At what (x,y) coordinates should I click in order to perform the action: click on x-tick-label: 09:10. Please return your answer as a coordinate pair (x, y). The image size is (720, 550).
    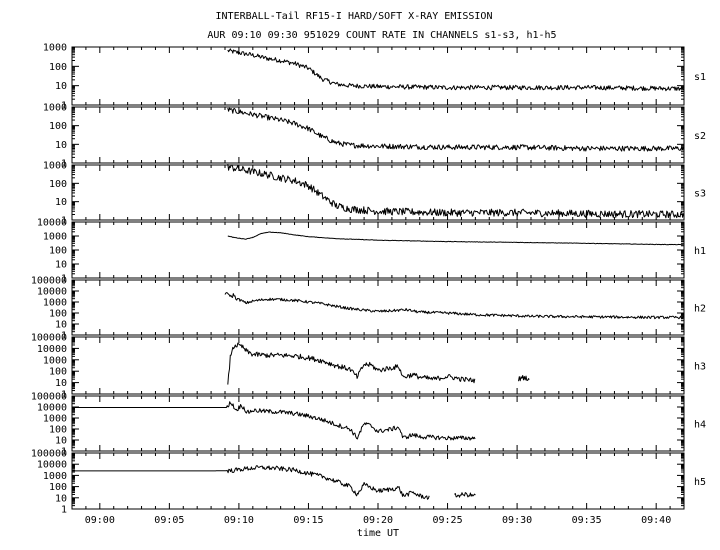
    Looking at the image, I should click on (239, 520).